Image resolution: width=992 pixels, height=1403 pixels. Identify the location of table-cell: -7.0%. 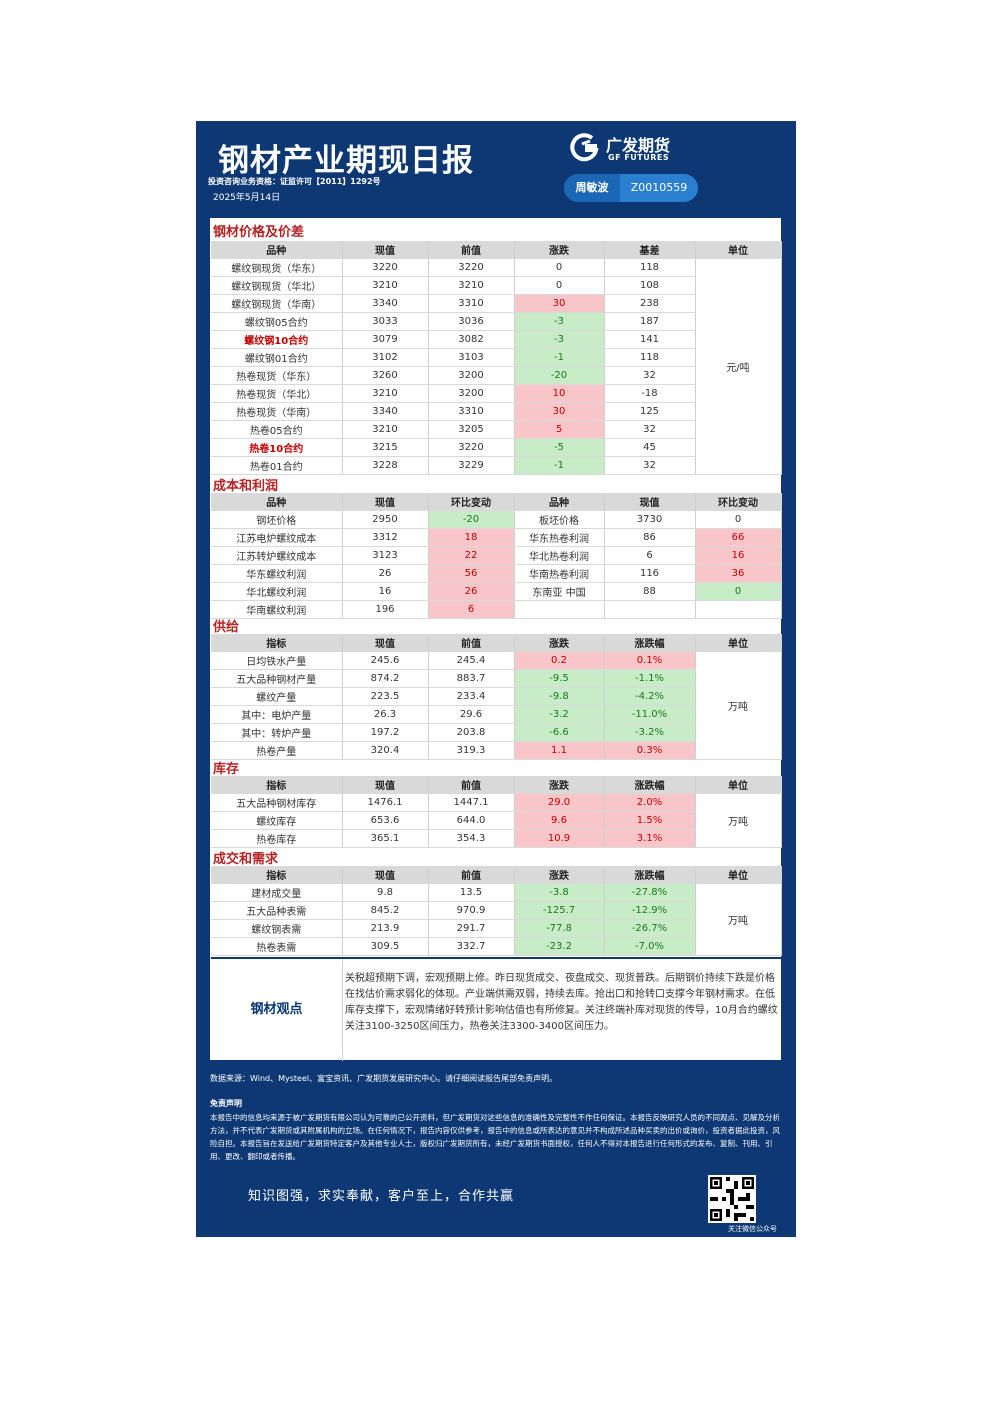
(650, 946).